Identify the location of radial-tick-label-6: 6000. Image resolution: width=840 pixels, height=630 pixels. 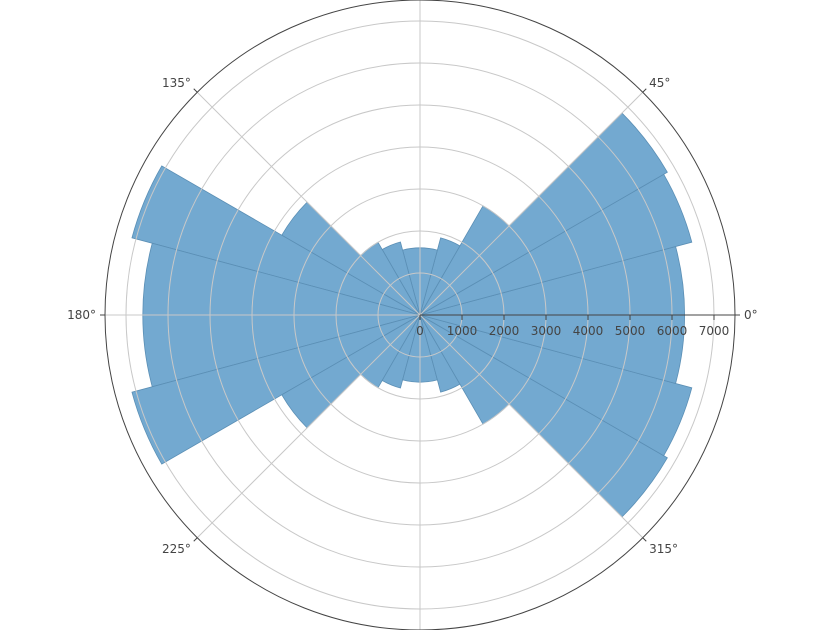
(672, 331).